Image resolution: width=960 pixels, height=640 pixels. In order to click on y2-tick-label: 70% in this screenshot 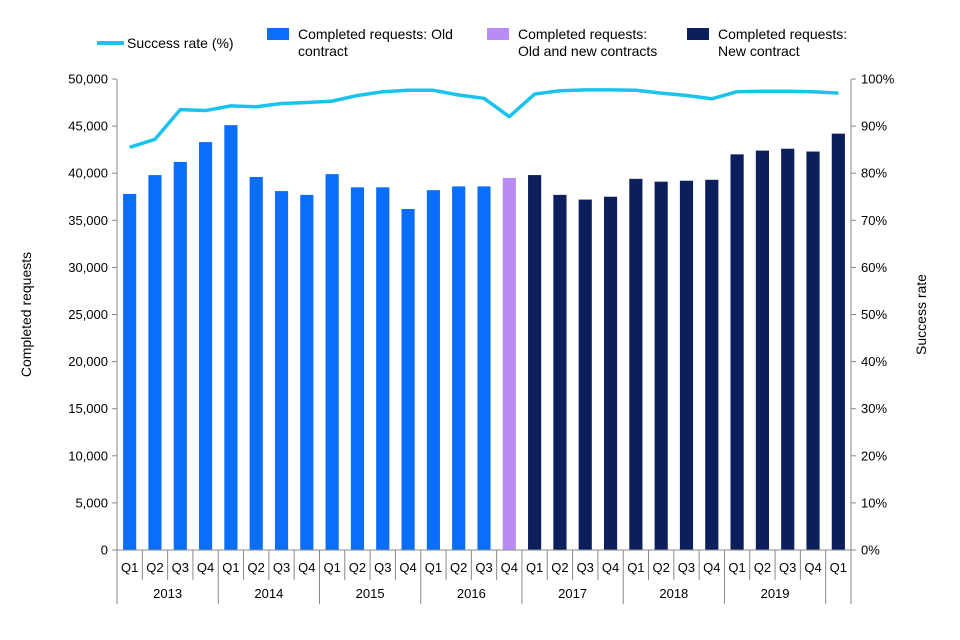, I will do `click(874, 220)`.